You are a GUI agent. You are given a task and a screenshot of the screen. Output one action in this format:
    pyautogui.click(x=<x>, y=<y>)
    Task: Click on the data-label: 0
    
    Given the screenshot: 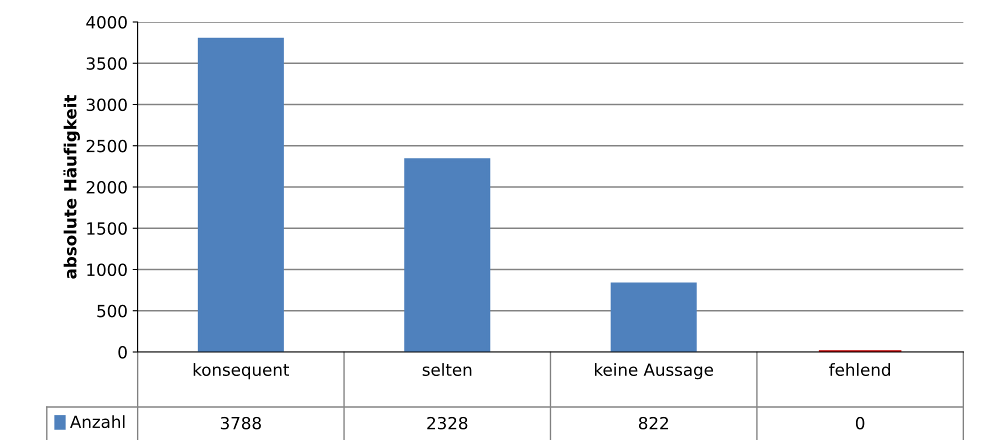 What is the action you would take?
    pyautogui.click(x=860, y=423)
    